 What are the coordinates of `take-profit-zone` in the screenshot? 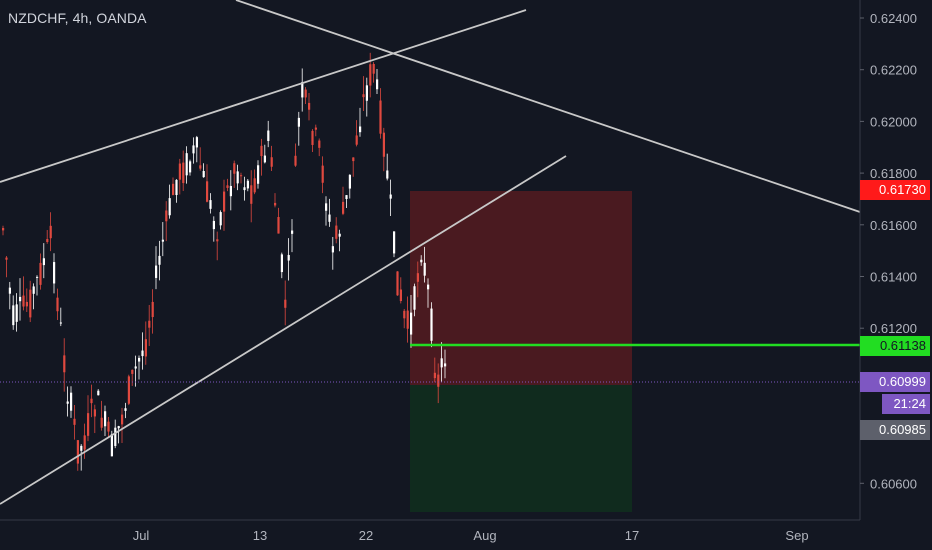 It's located at (521, 448).